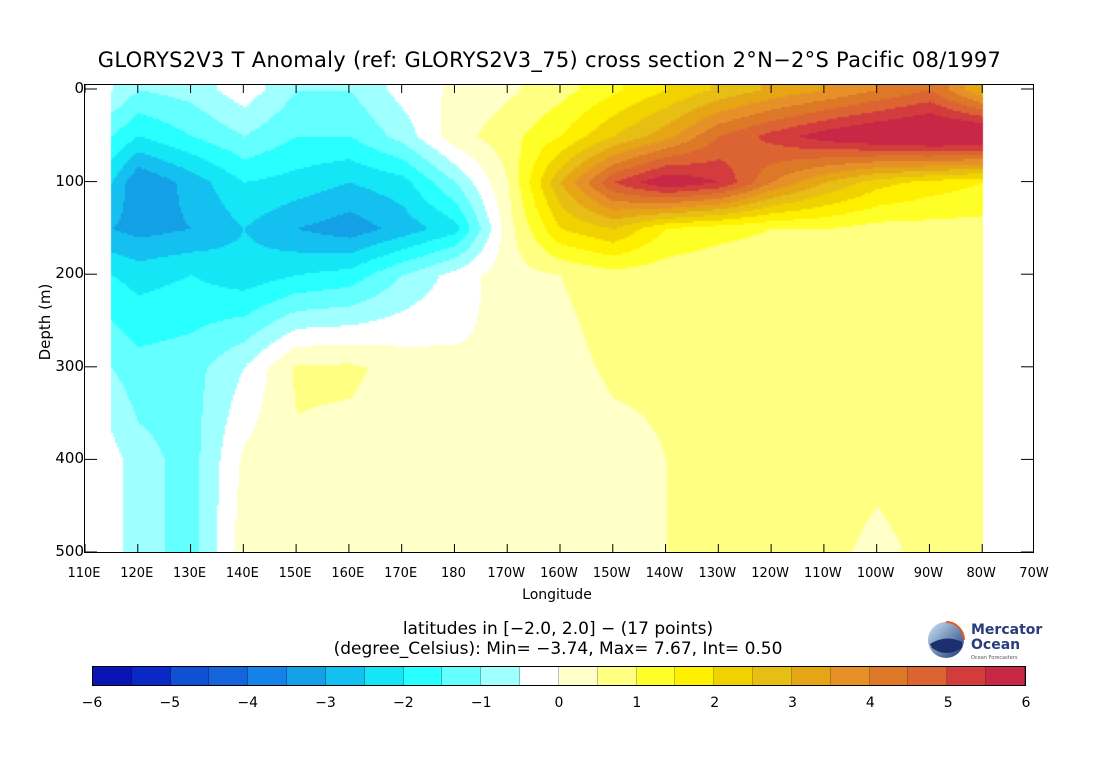 This screenshot has width=1099, height=776. What do you see at coordinates (79, 88) in the screenshot?
I see `y-tick-label: 0` at bounding box center [79, 88].